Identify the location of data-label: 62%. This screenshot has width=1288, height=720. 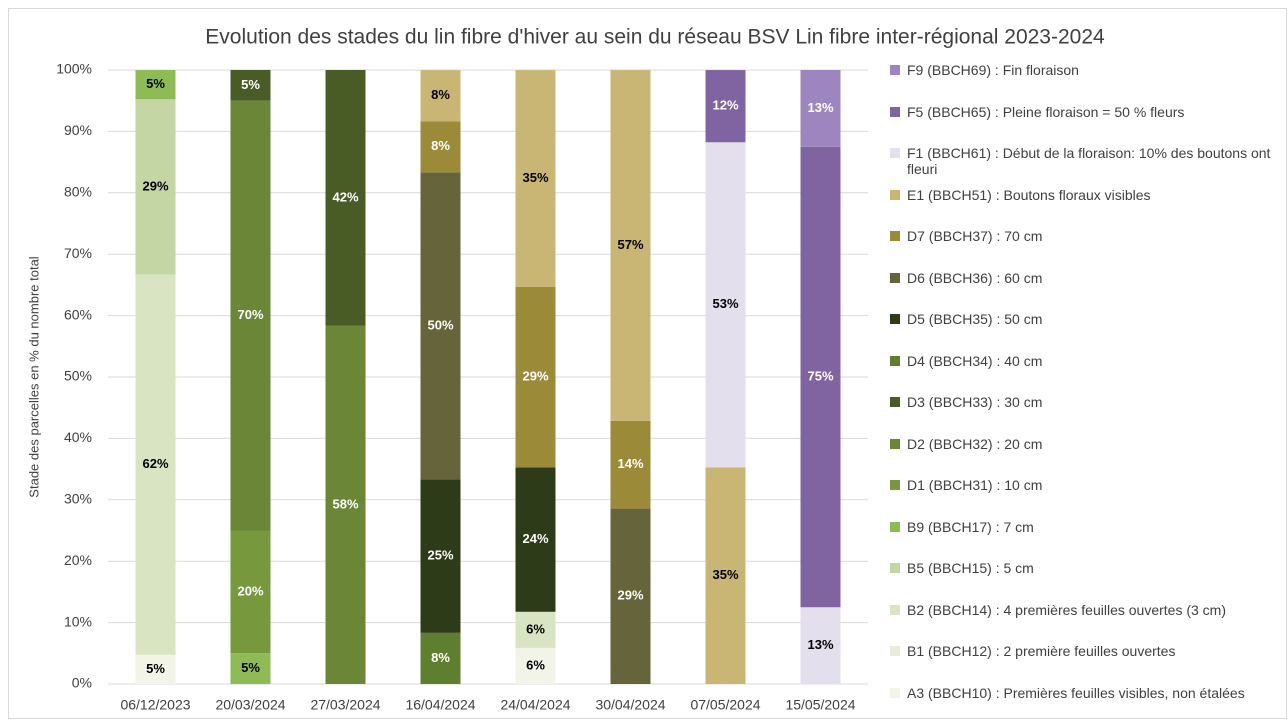
(155, 463).